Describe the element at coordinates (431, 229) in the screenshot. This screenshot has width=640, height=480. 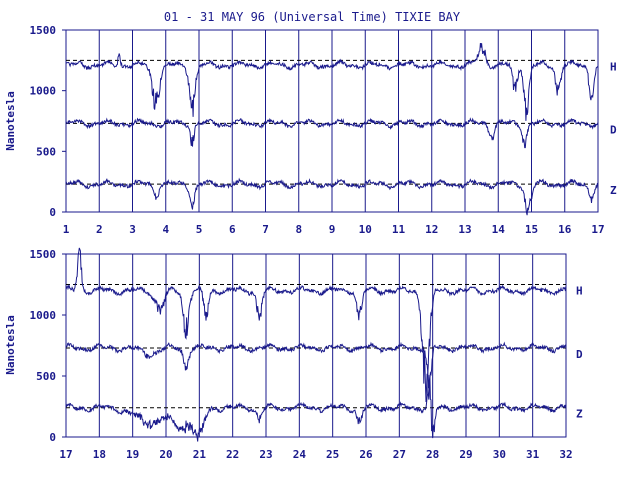
I see `x-tick-label: 12` at that location.